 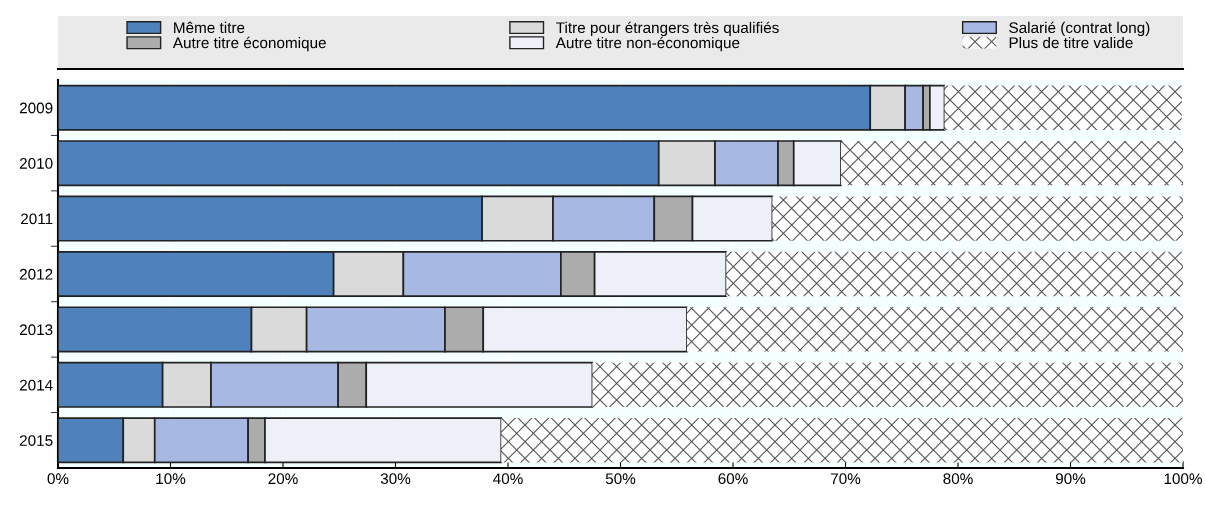 I want to click on y-tick-label: 2013, so click(x=36, y=330).